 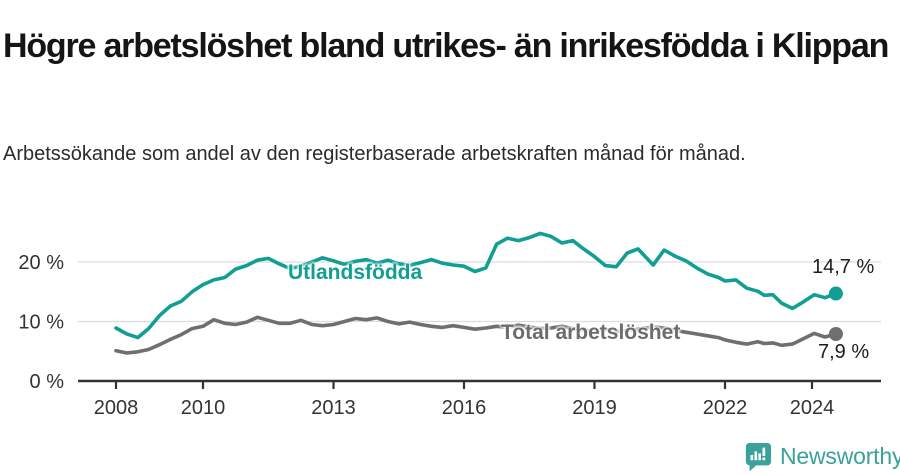 What do you see at coordinates (840, 455) in the screenshot?
I see `brand-name: Newsworthy` at bounding box center [840, 455].